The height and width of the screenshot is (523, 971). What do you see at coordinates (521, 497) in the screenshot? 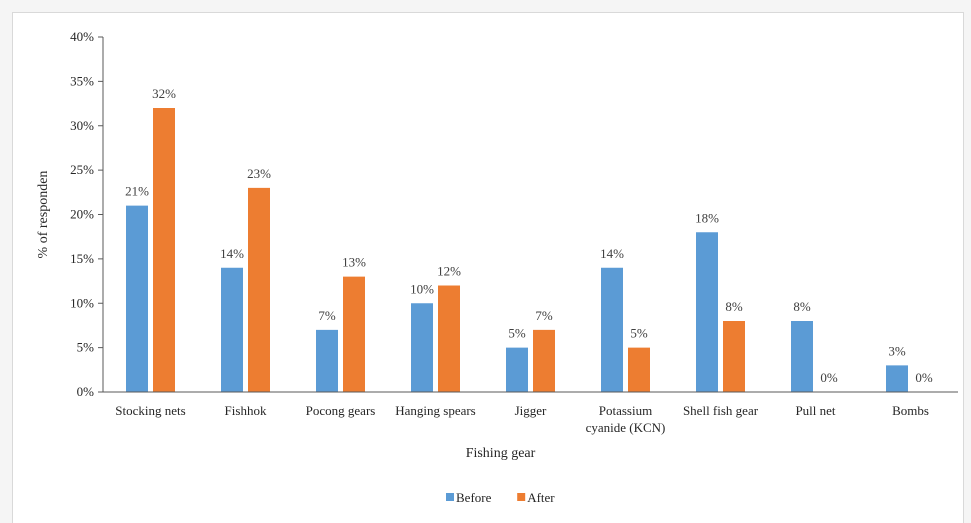
I see `legend-swatch-after` at bounding box center [521, 497].